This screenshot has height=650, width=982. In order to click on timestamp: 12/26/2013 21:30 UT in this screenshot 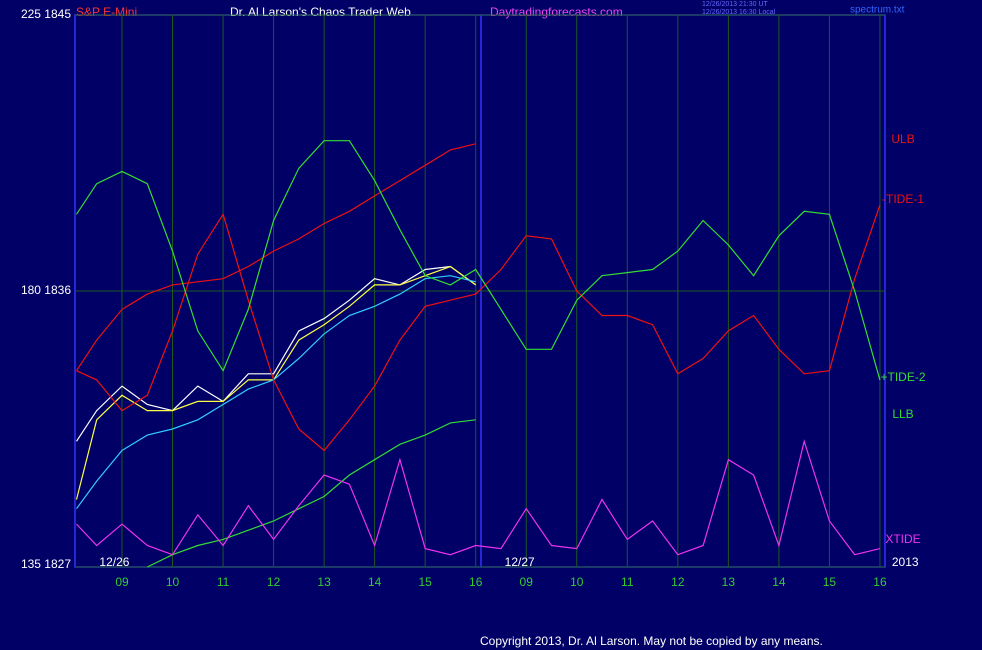, I will do `click(735, 4)`.